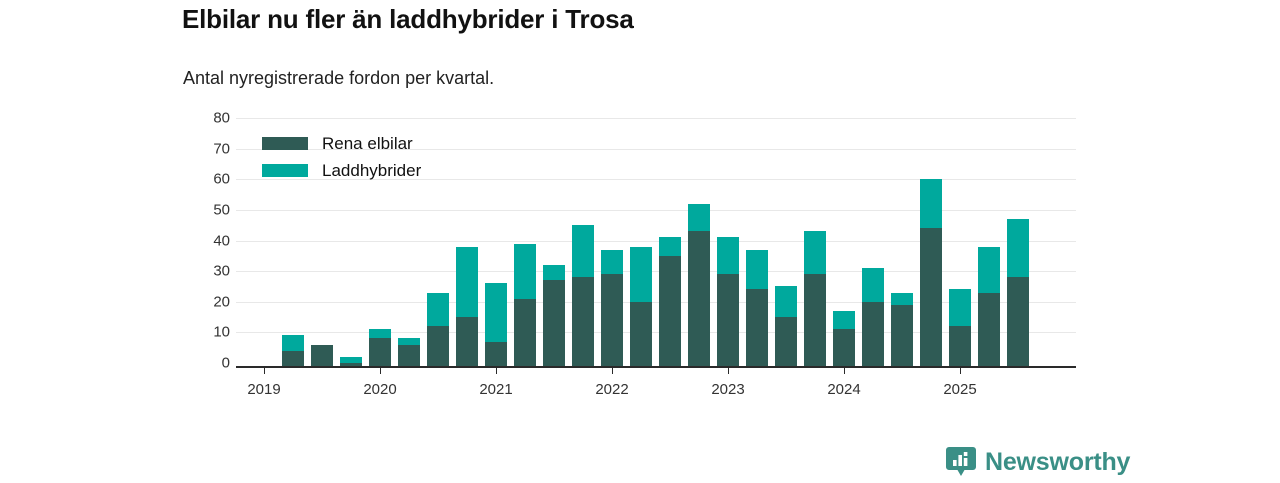 The height and width of the screenshot is (483, 1280). What do you see at coordinates (221, 118) in the screenshot?
I see `y-axis-tick-label: 80` at bounding box center [221, 118].